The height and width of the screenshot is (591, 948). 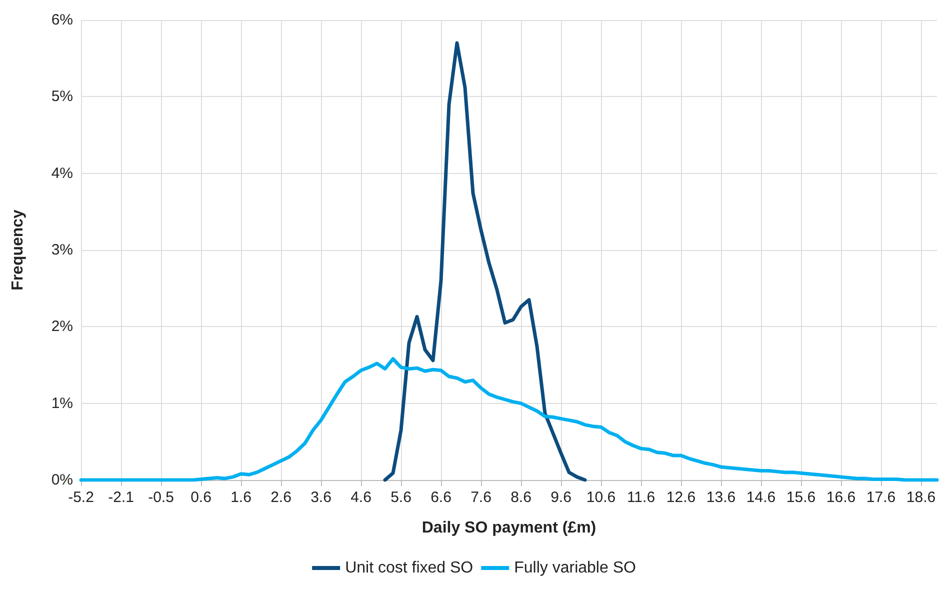 What do you see at coordinates (521, 497) in the screenshot?
I see `x-tick-label: 8.6` at bounding box center [521, 497].